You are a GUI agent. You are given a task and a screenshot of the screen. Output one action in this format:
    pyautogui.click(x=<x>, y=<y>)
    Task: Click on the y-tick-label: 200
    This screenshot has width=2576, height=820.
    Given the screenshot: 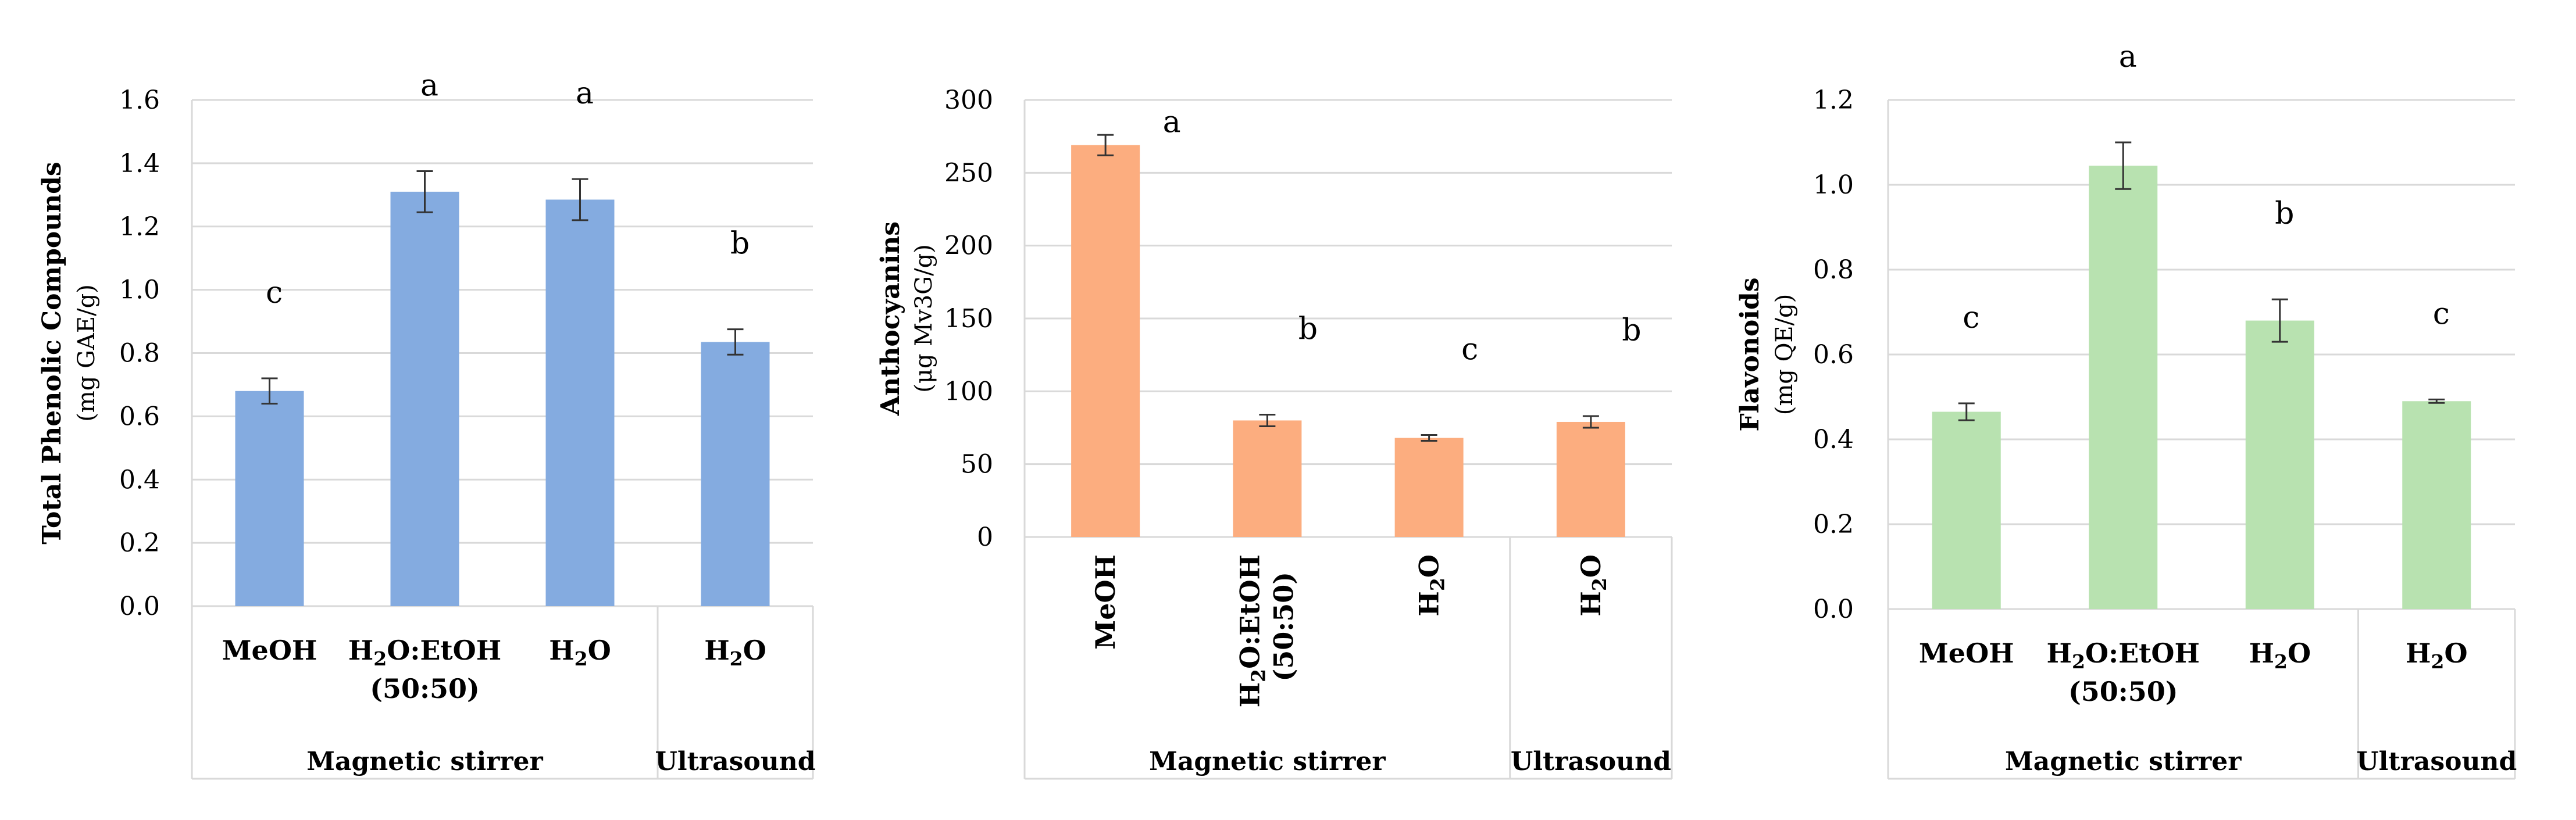 What is the action you would take?
    pyautogui.click(x=968, y=246)
    